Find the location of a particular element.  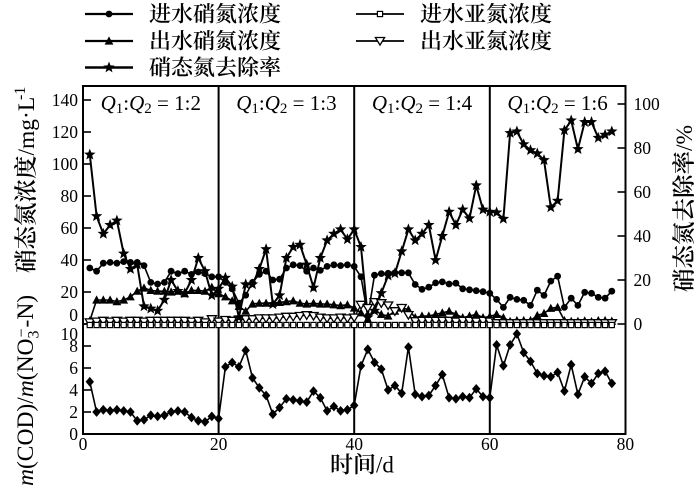

svg-text: 2 is located at coordinates (73, 412).